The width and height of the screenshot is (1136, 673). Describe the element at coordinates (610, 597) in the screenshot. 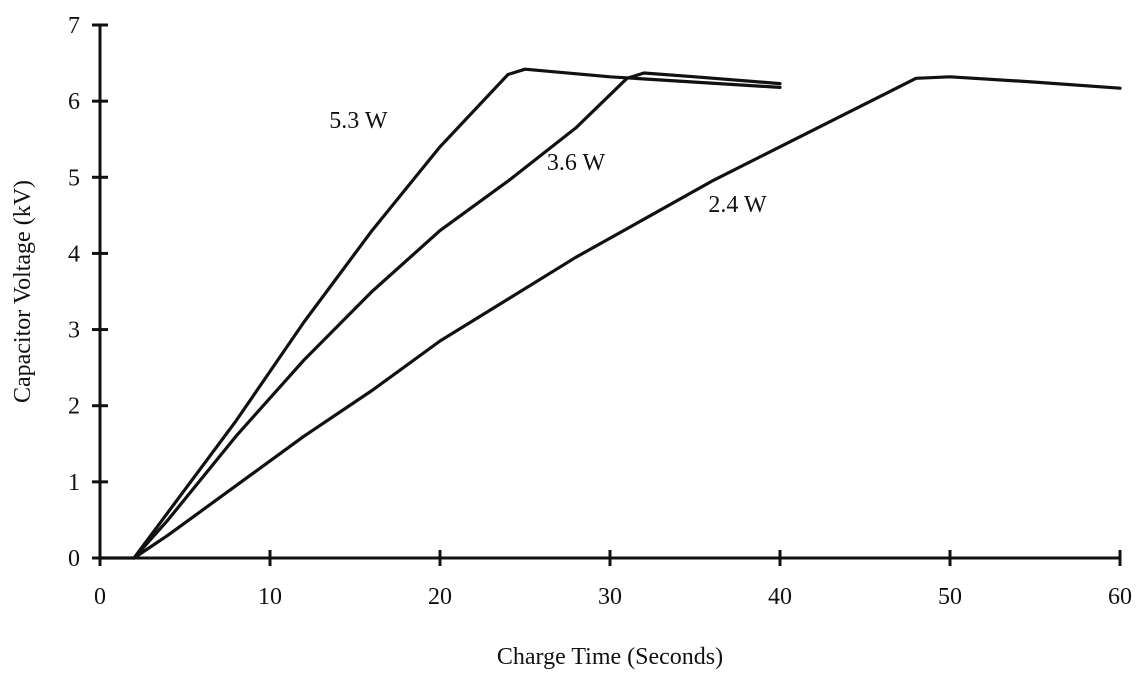

I see `x-tick-label: 30` at that location.